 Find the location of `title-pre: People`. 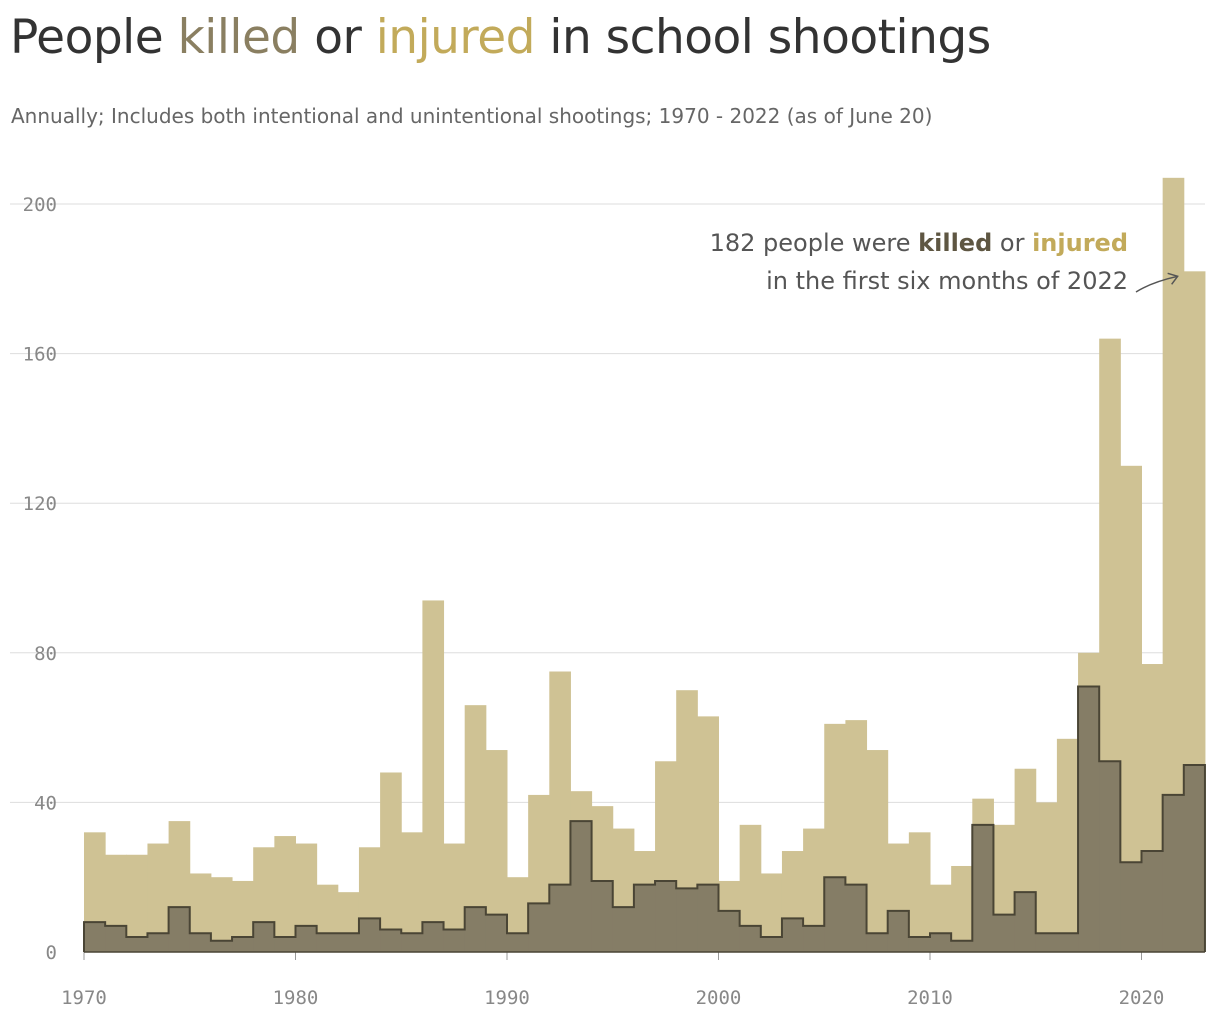

title-pre: People is located at coordinates (94, 37).